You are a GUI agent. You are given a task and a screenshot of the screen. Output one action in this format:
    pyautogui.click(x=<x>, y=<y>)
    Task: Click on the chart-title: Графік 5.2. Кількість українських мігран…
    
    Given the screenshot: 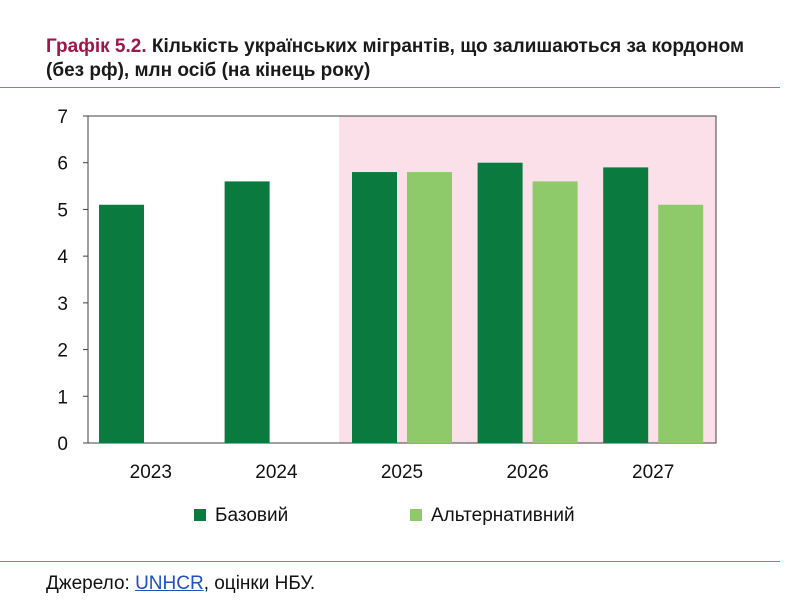 What is the action you would take?
    pyautogui.click(x=411, y=59)
    